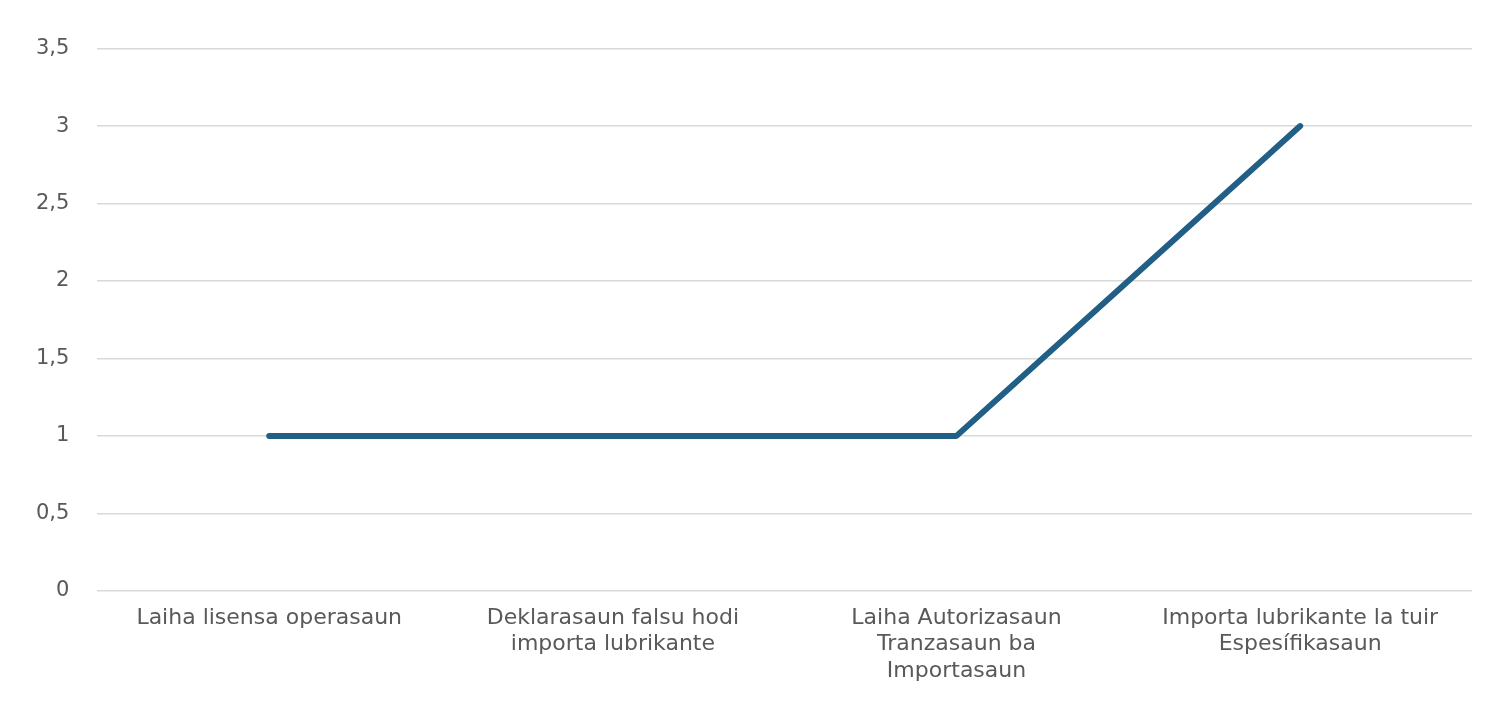  I want to click on x-tick-label: Laiha lisensa operasaun, so click(269, 616).